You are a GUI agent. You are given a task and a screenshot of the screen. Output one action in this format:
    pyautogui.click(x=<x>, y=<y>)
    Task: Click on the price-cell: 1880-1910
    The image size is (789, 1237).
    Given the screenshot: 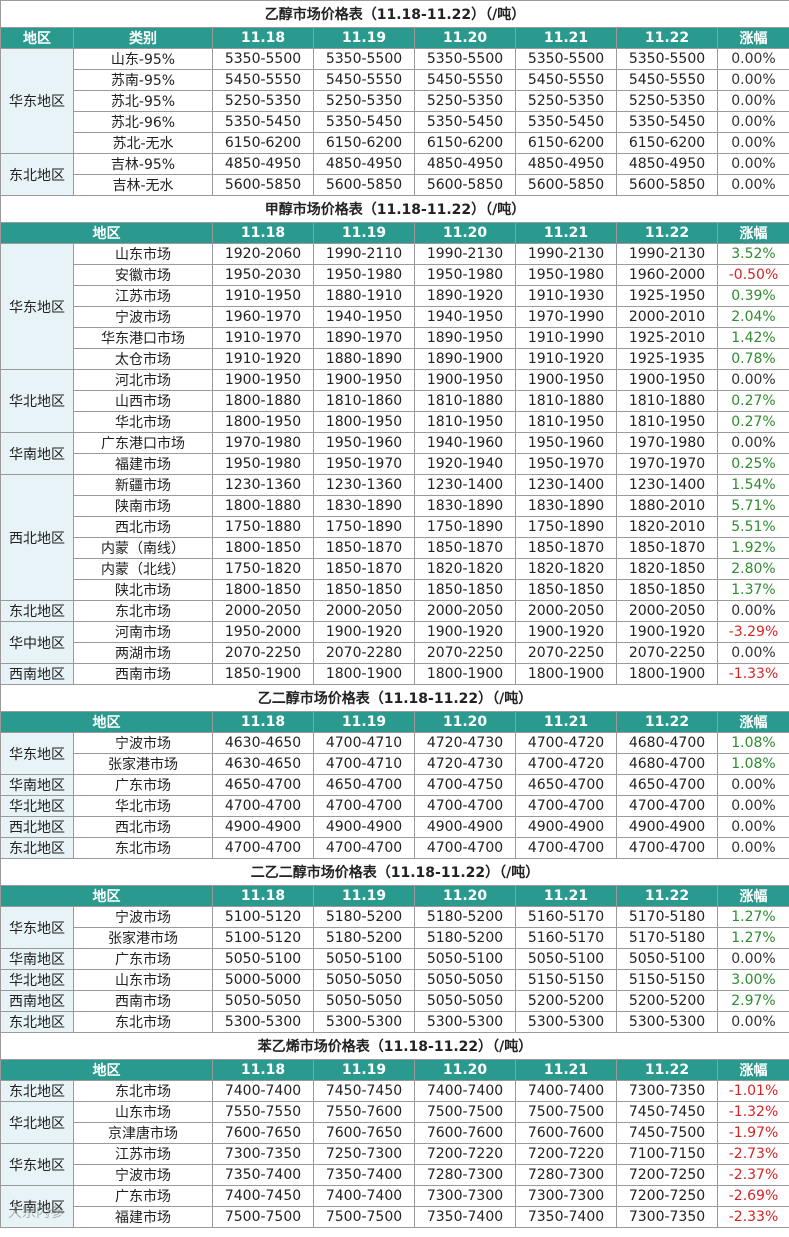 What is the action you would take?
    pyautogui.click(x=364, y=296)
    